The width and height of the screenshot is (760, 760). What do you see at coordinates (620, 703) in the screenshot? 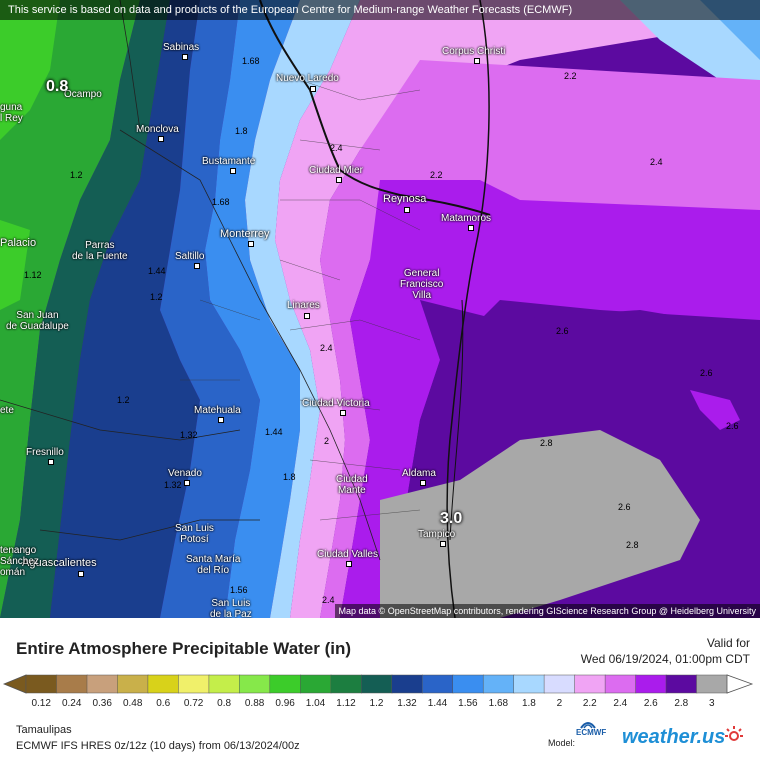
I see `scale-tick-label: 2.4` at bounding box center [620, 703].